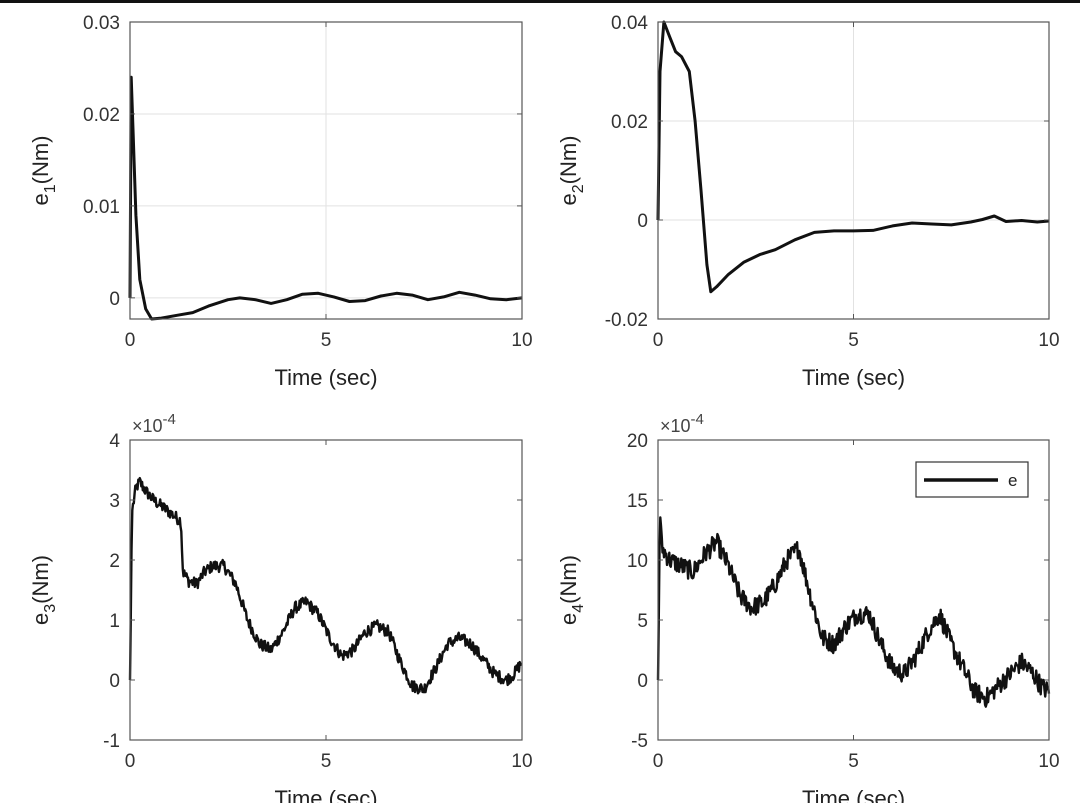  What do you see at coordinates (853, 612) in the screenshot?
I see `series-line-e4` at bounding box center [853, 612].